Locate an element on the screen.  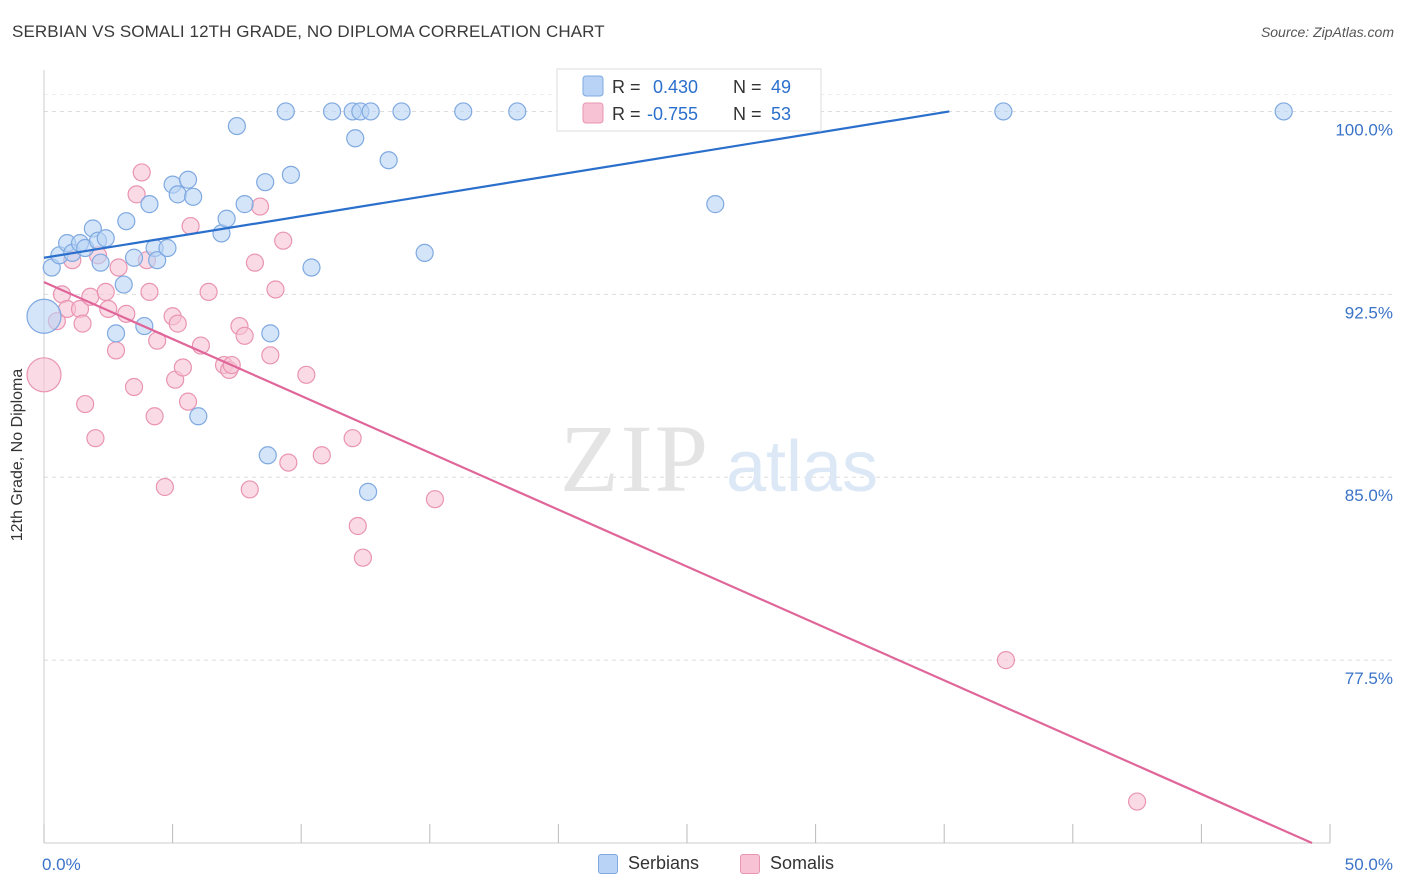
legend-swatch-serbians is located at coordinates (593, 86).